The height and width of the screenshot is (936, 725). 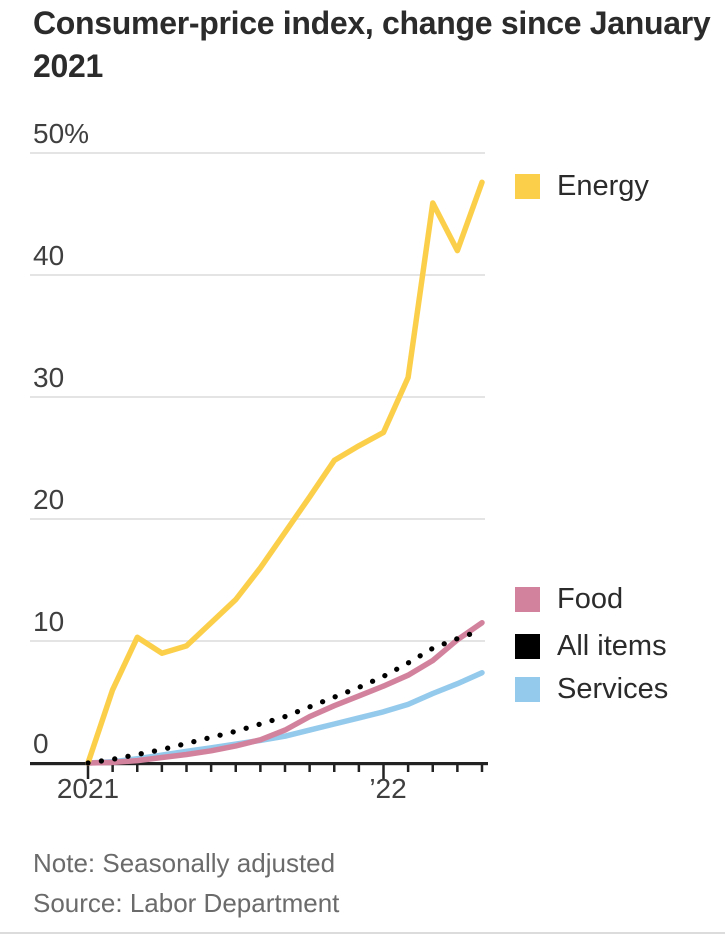 I want to click on legend-item-energy: Energy, so click(x=582, y=186).